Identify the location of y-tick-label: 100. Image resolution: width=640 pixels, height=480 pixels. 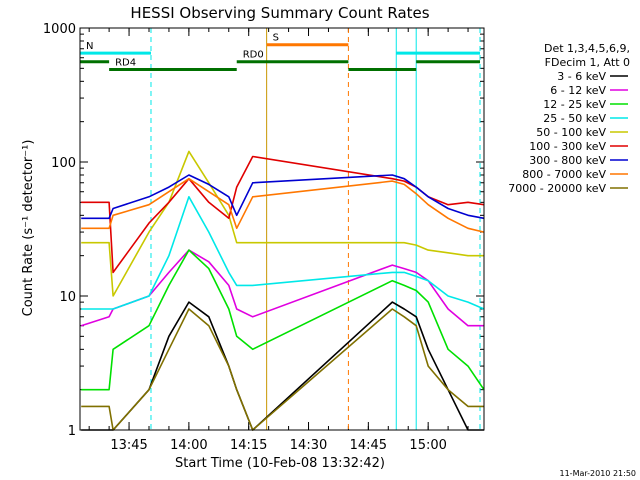
(63, 163).